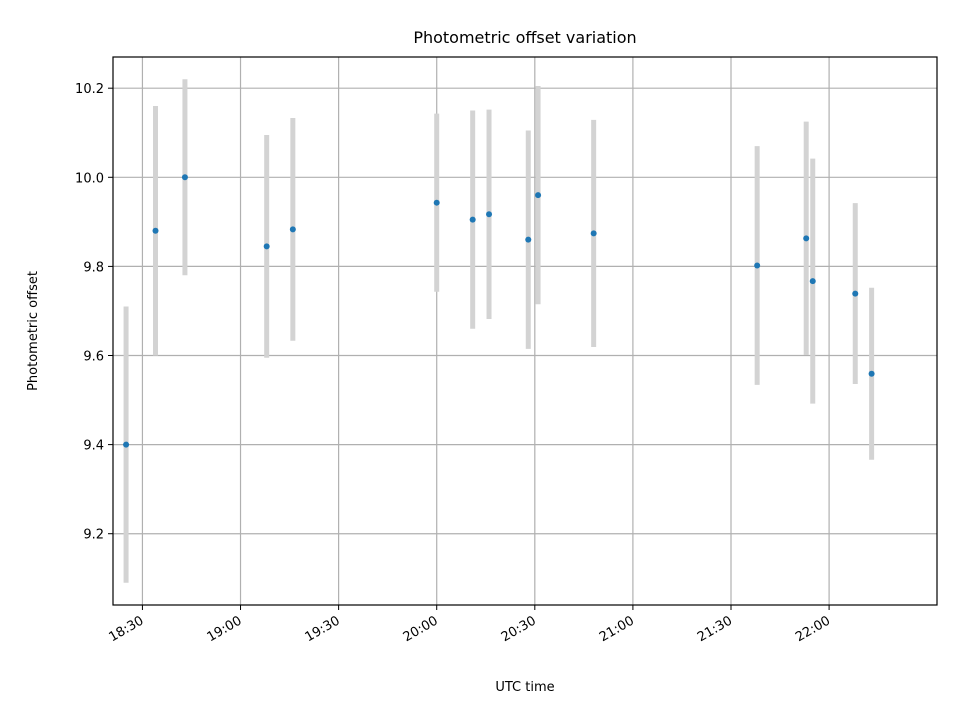 The image size is (960, 720). Describe the element at coordinates (89, 178) in the screenshot. I see `y-tick-label: 10.0` at that location.